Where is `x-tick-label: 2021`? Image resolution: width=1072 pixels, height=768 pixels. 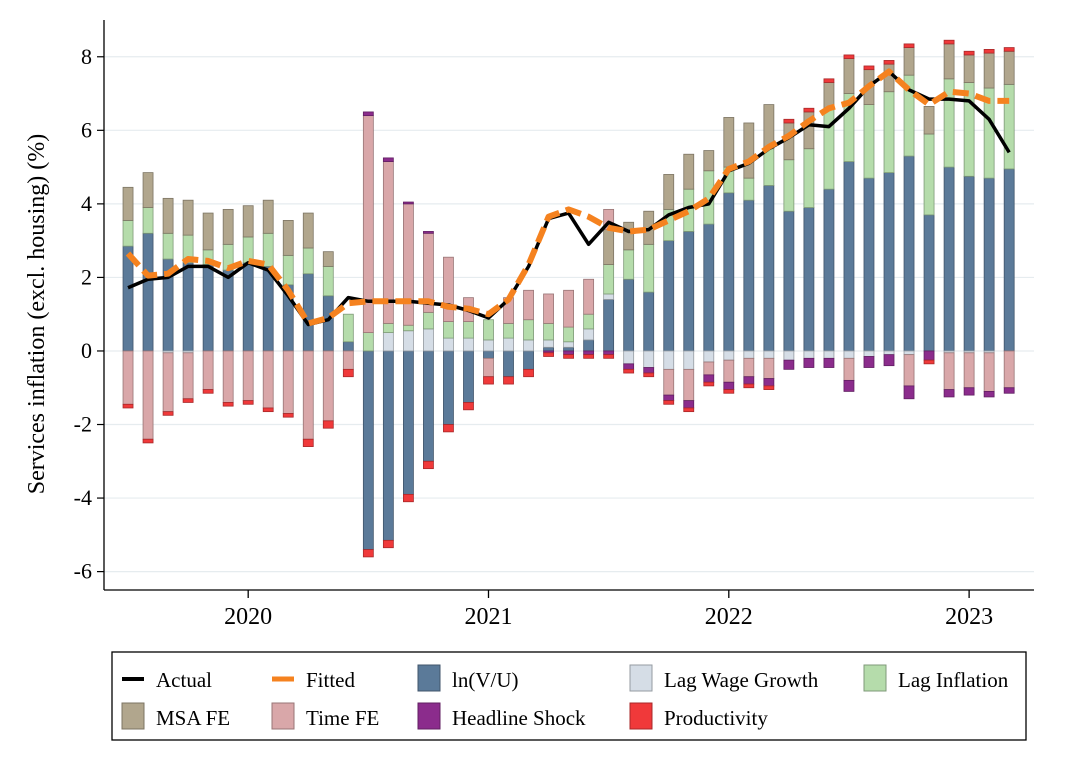
x-tick-label: 2021 is located at coordinates (488, 617).